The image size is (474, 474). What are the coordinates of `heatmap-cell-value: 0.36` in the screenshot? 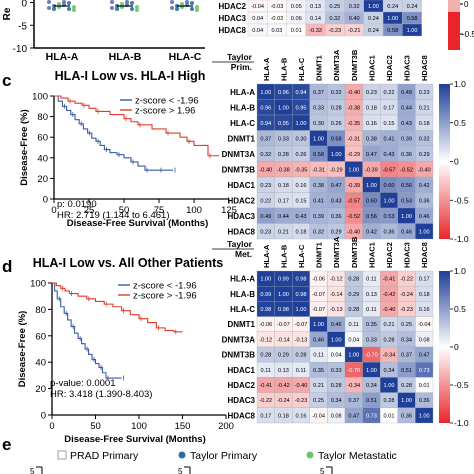 It's located at (406, 155).